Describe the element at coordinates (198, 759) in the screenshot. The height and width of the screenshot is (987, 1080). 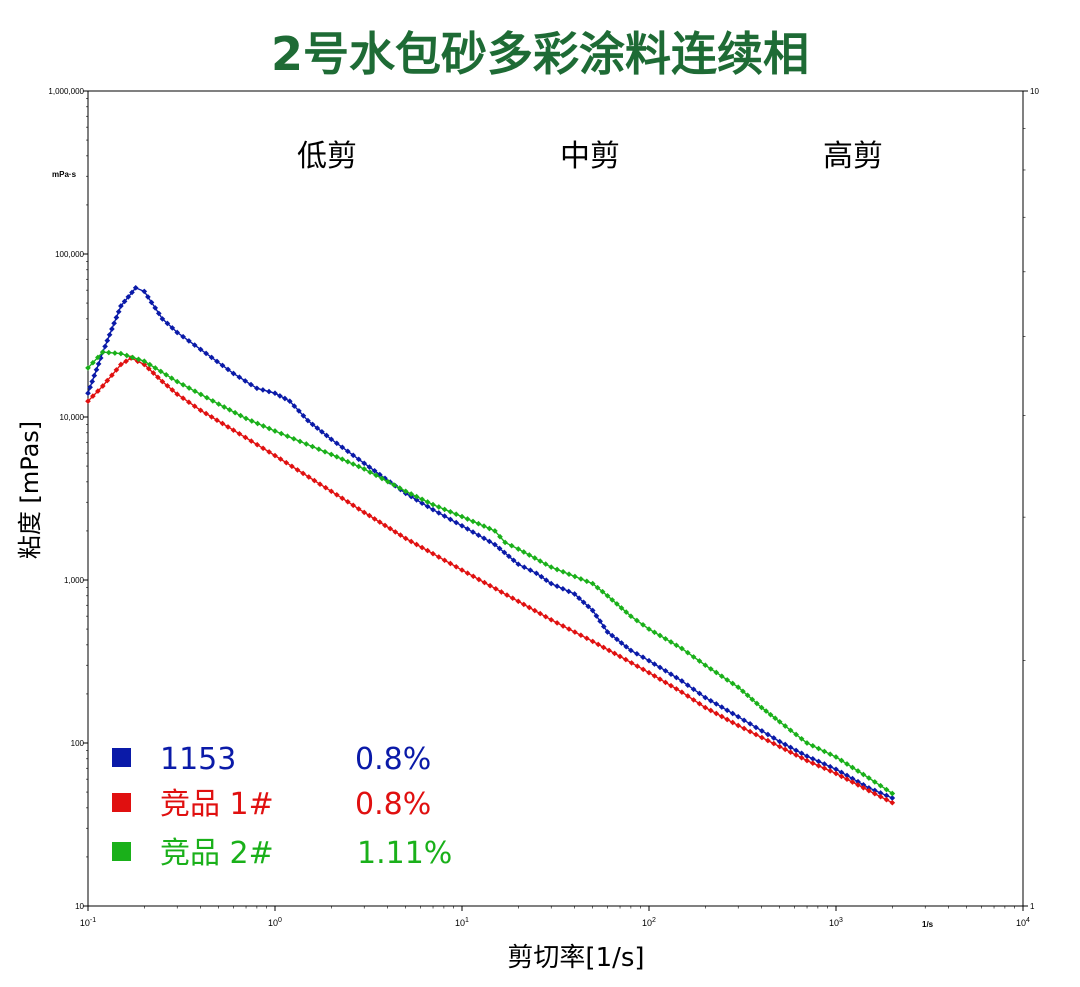
I see `legend-series-name: 1153` at that location.